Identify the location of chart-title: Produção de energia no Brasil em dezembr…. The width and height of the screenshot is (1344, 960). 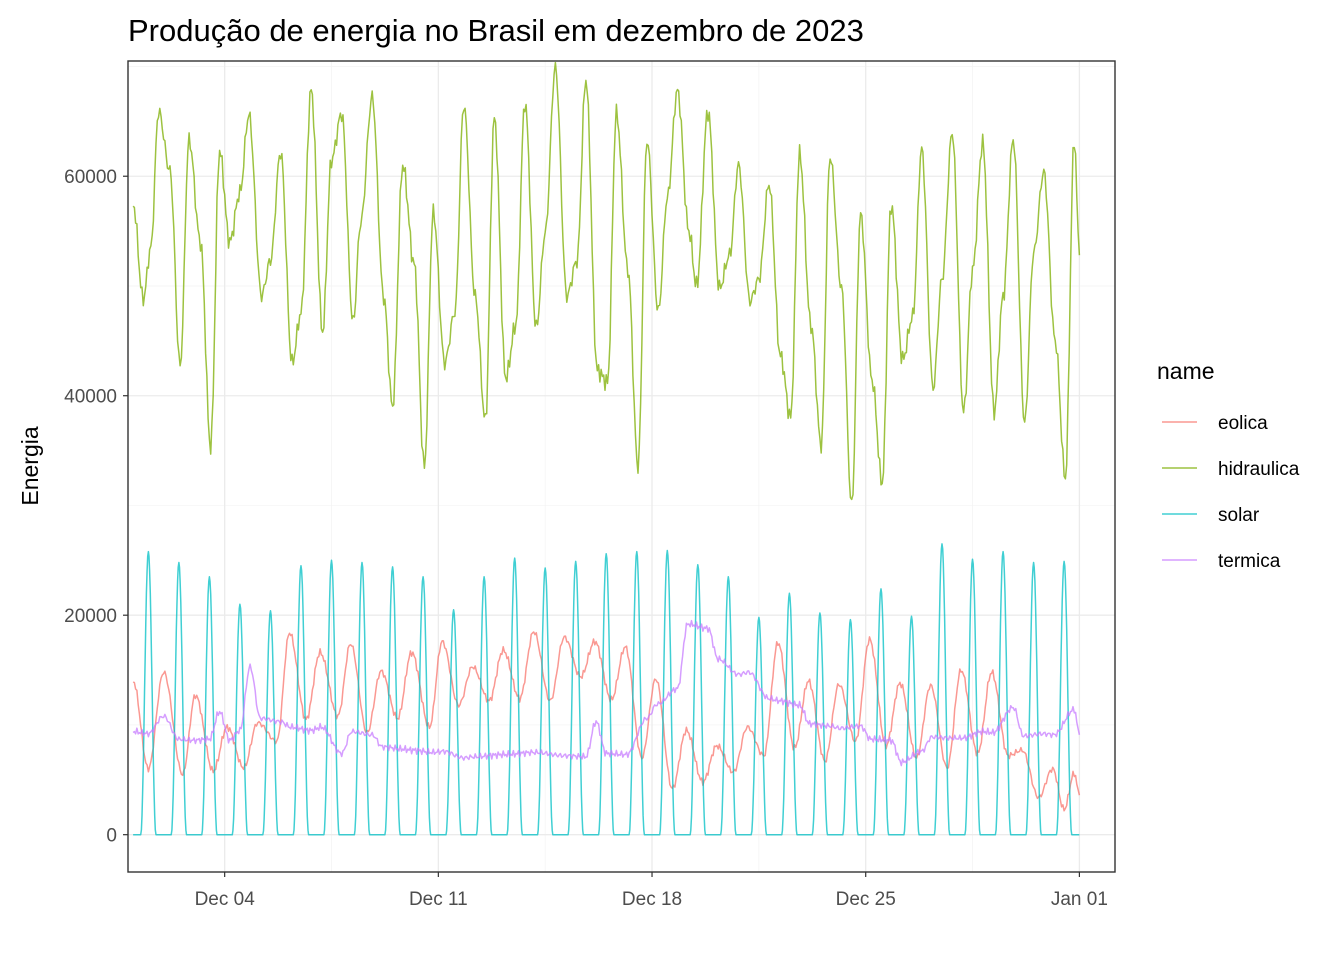
(496, 30).